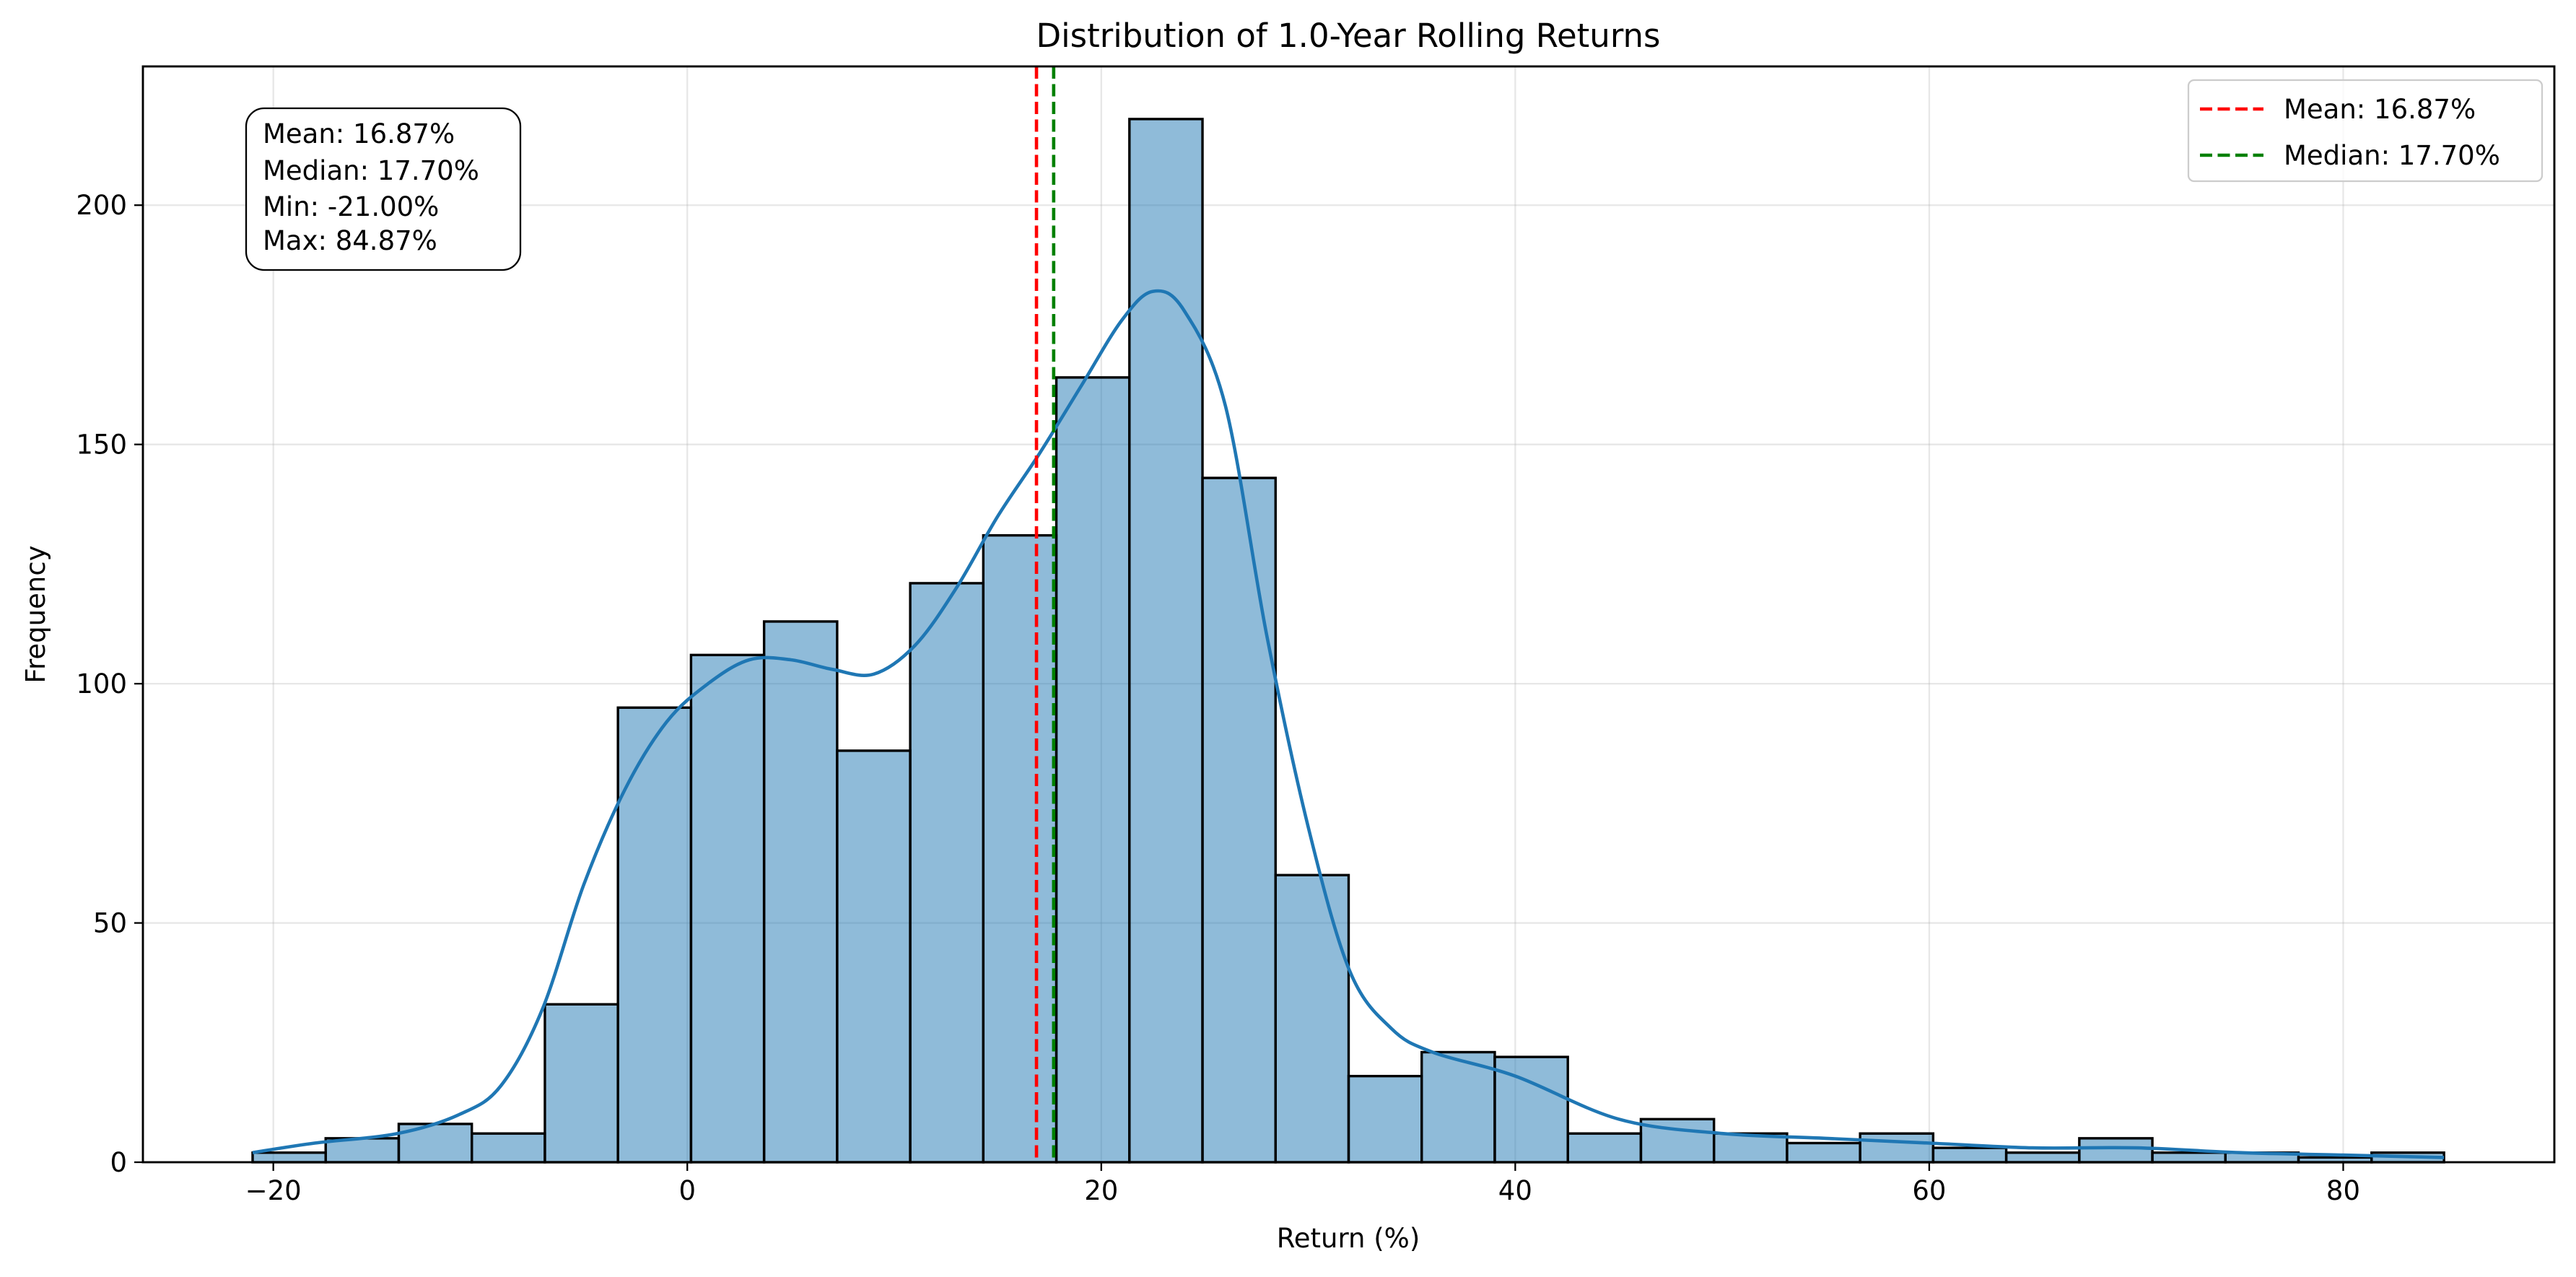 The image size is (2576, 1277). What do you see at coordinates (350, 240) in the screenshot?
I see `stats-max: Max: 84.87%` at bounding box center [350, 240].